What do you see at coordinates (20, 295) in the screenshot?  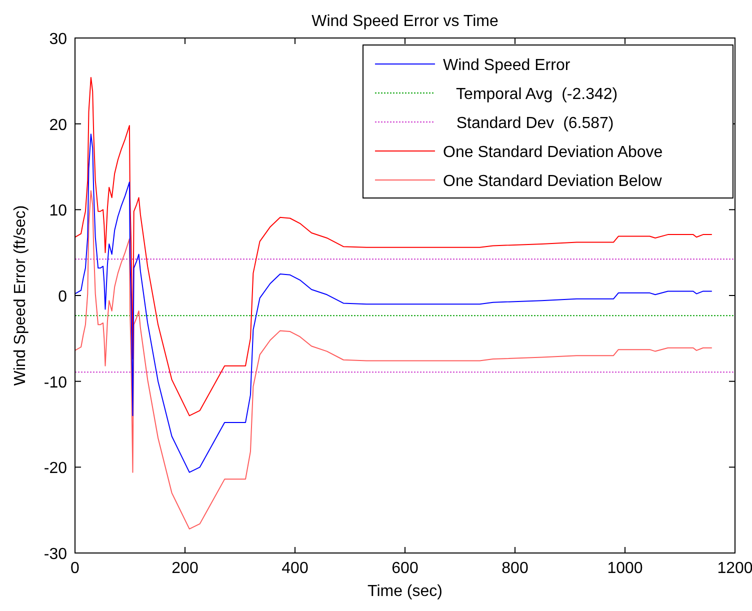 I see `y-axis-title: Wind Speed Error (ft/sec)` at bounding box center [20, 295].